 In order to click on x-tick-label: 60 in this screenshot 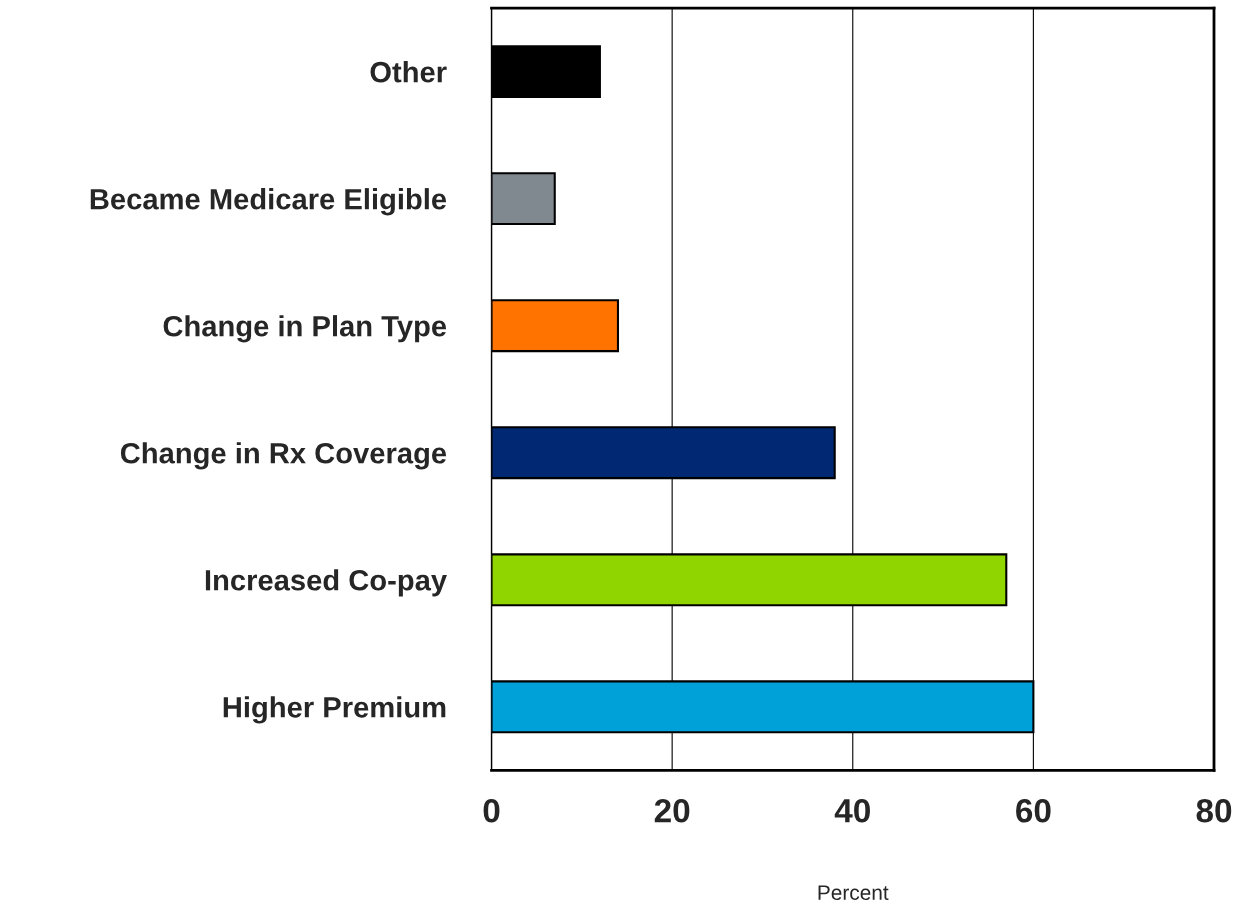, I will do `click(1033, 810)`.